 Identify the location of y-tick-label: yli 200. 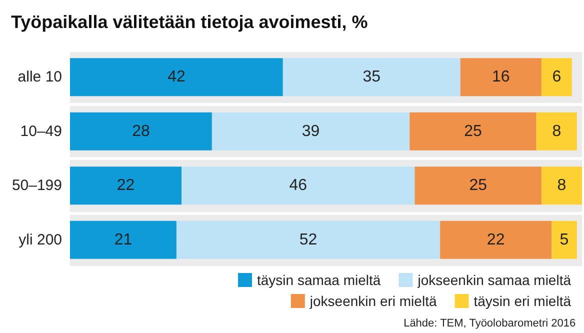
(40, 239).